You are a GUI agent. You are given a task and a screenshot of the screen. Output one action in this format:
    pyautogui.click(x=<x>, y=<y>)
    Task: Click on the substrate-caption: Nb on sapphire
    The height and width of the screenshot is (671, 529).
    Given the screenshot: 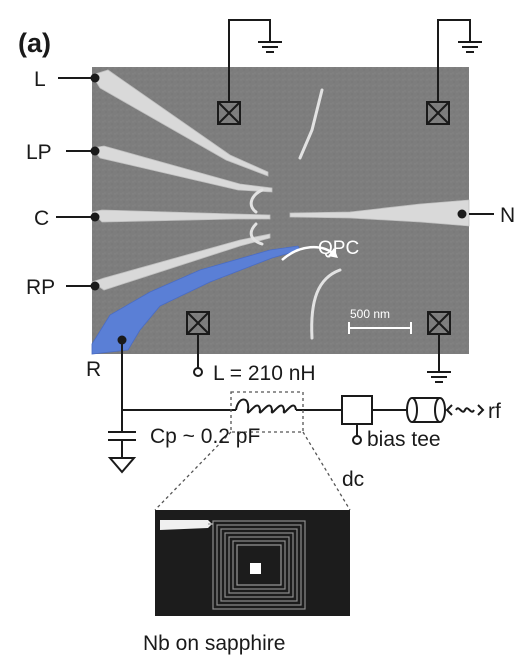 What is the action you would take?
    pyautogui.click(x=214, y=643)
    